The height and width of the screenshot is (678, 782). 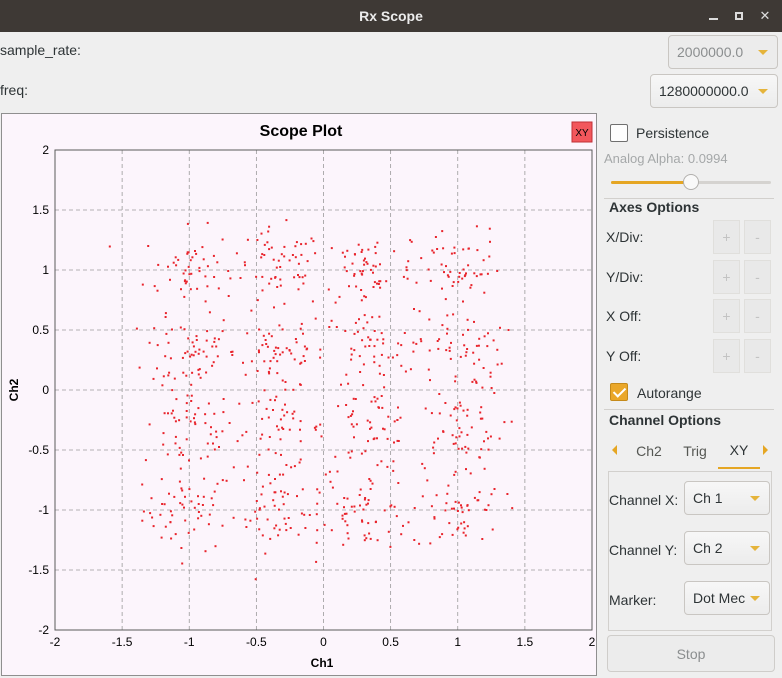 I want to click on analog-alpha-slider-handle, so click(x=691, y=182).